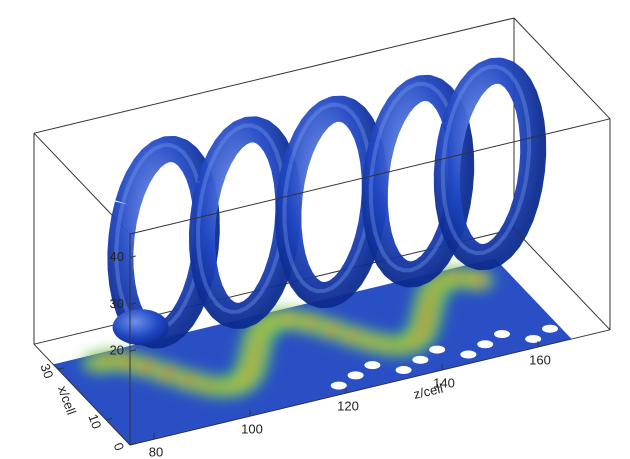 This screenshot has width=630, height=459. I want to click on iso-tail, so click(140, 327).